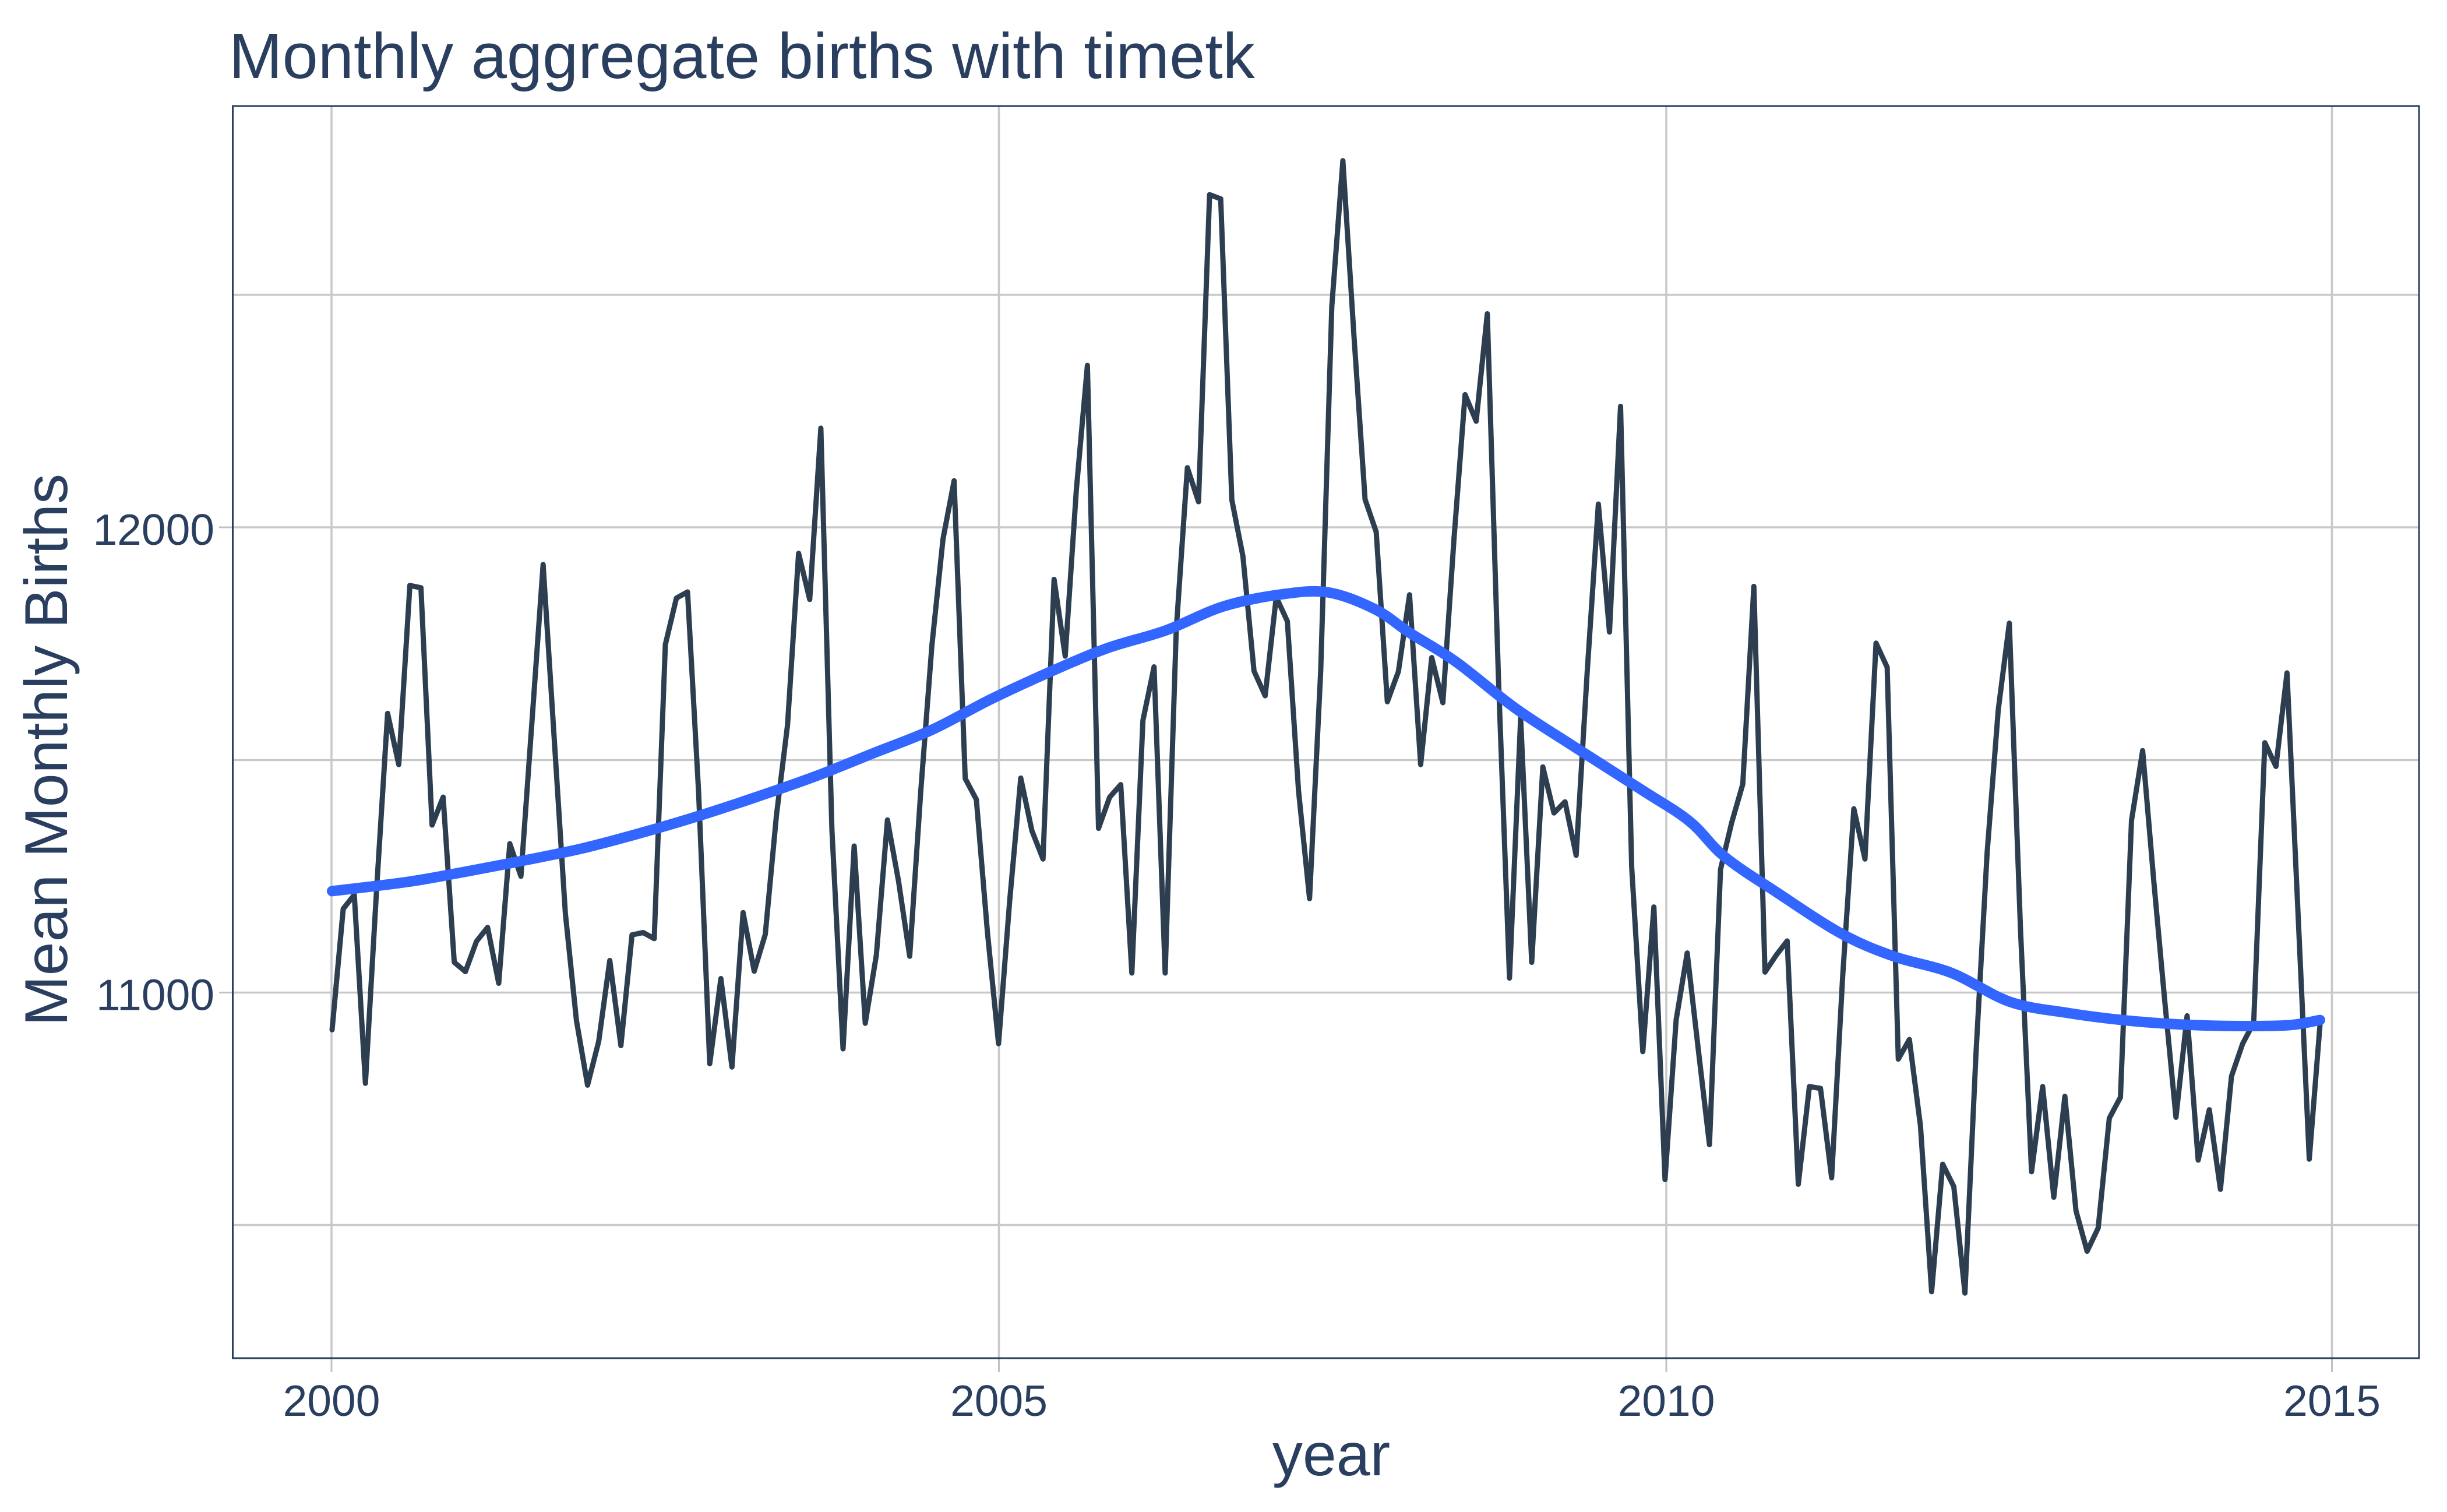 This screenshot has width=2447, height=1512. I want to click on svg-text: 11000, so click(155, 996).